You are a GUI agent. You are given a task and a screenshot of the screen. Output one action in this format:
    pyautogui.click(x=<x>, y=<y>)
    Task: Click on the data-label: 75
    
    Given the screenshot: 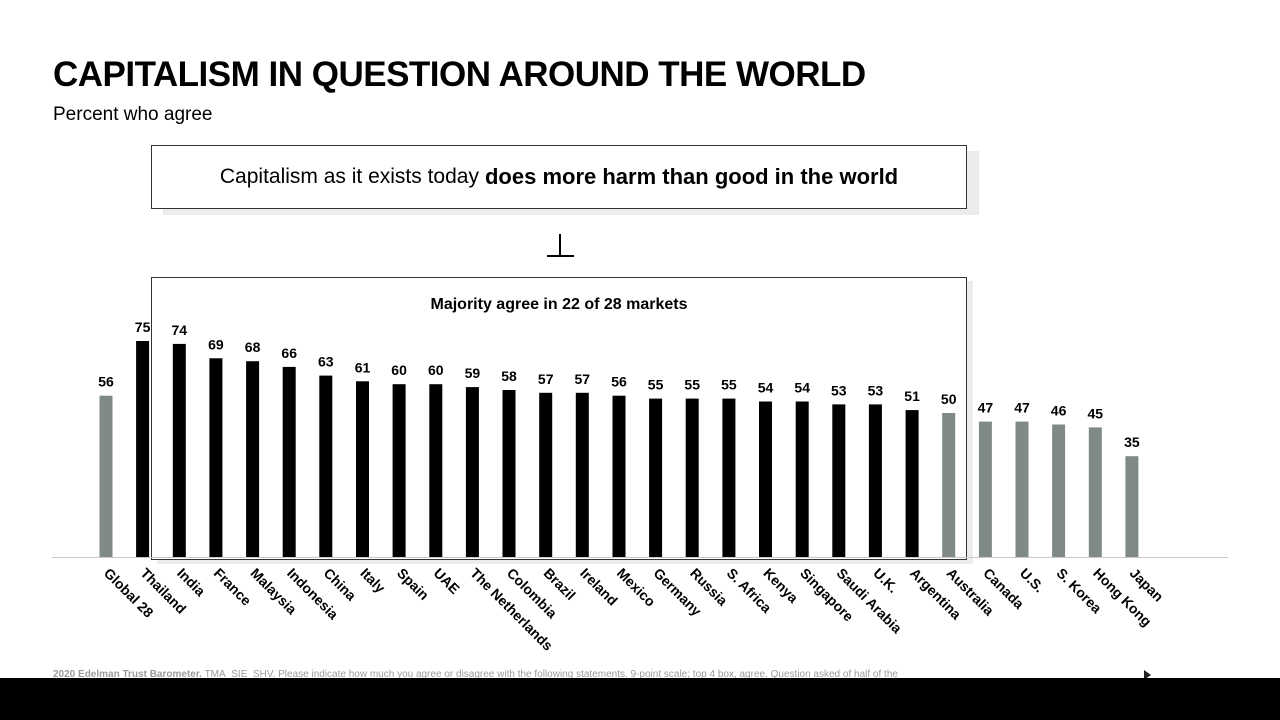 What is the action you would take?
    pyautogui.click(x=143, y=327)
    